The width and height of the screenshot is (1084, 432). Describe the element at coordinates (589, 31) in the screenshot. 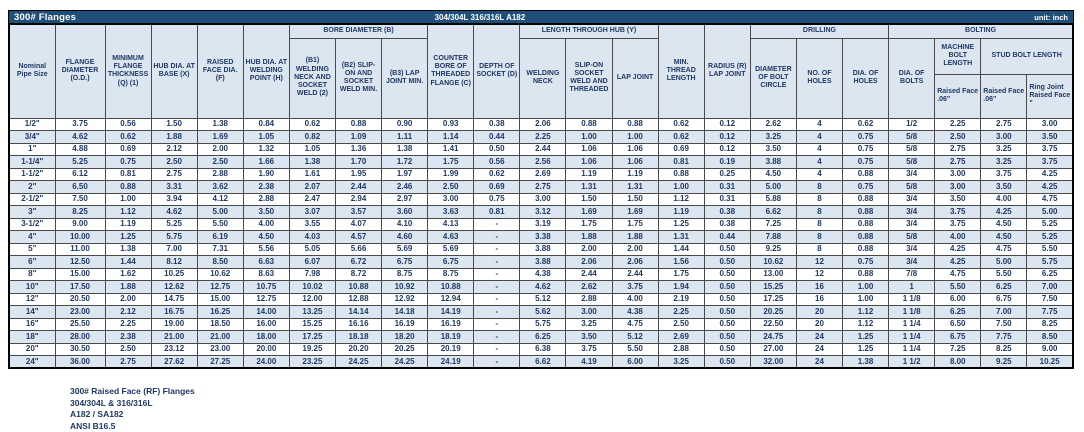

I see `group-header-length-hub: LENGTH THROUGH HUB (Y)` at that location.